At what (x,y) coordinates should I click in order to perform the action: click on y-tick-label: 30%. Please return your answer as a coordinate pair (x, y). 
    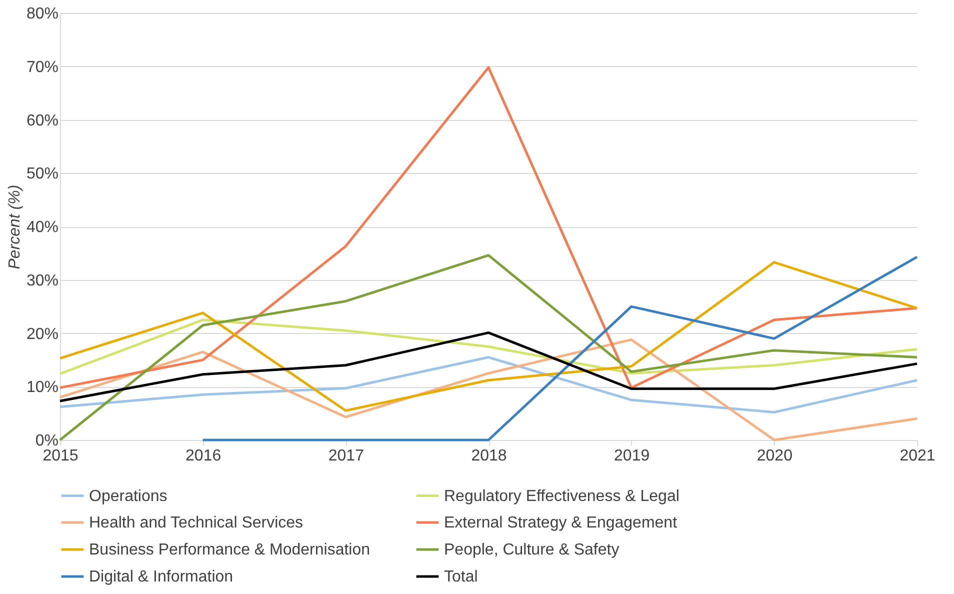
    Looking at the image, I should click on (42, 281).